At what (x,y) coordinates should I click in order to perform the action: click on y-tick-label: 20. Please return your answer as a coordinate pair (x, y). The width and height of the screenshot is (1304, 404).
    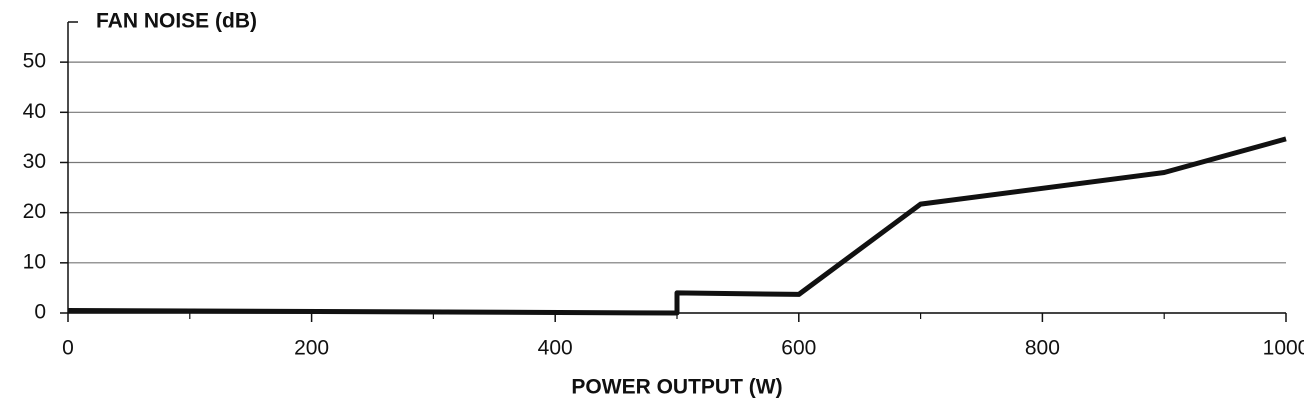
    Looking at the image, I should click on (34, 211).